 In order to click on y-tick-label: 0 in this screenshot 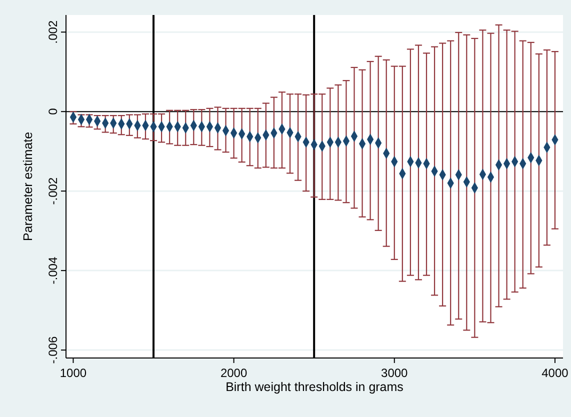, I will do `click(53, 111)`.